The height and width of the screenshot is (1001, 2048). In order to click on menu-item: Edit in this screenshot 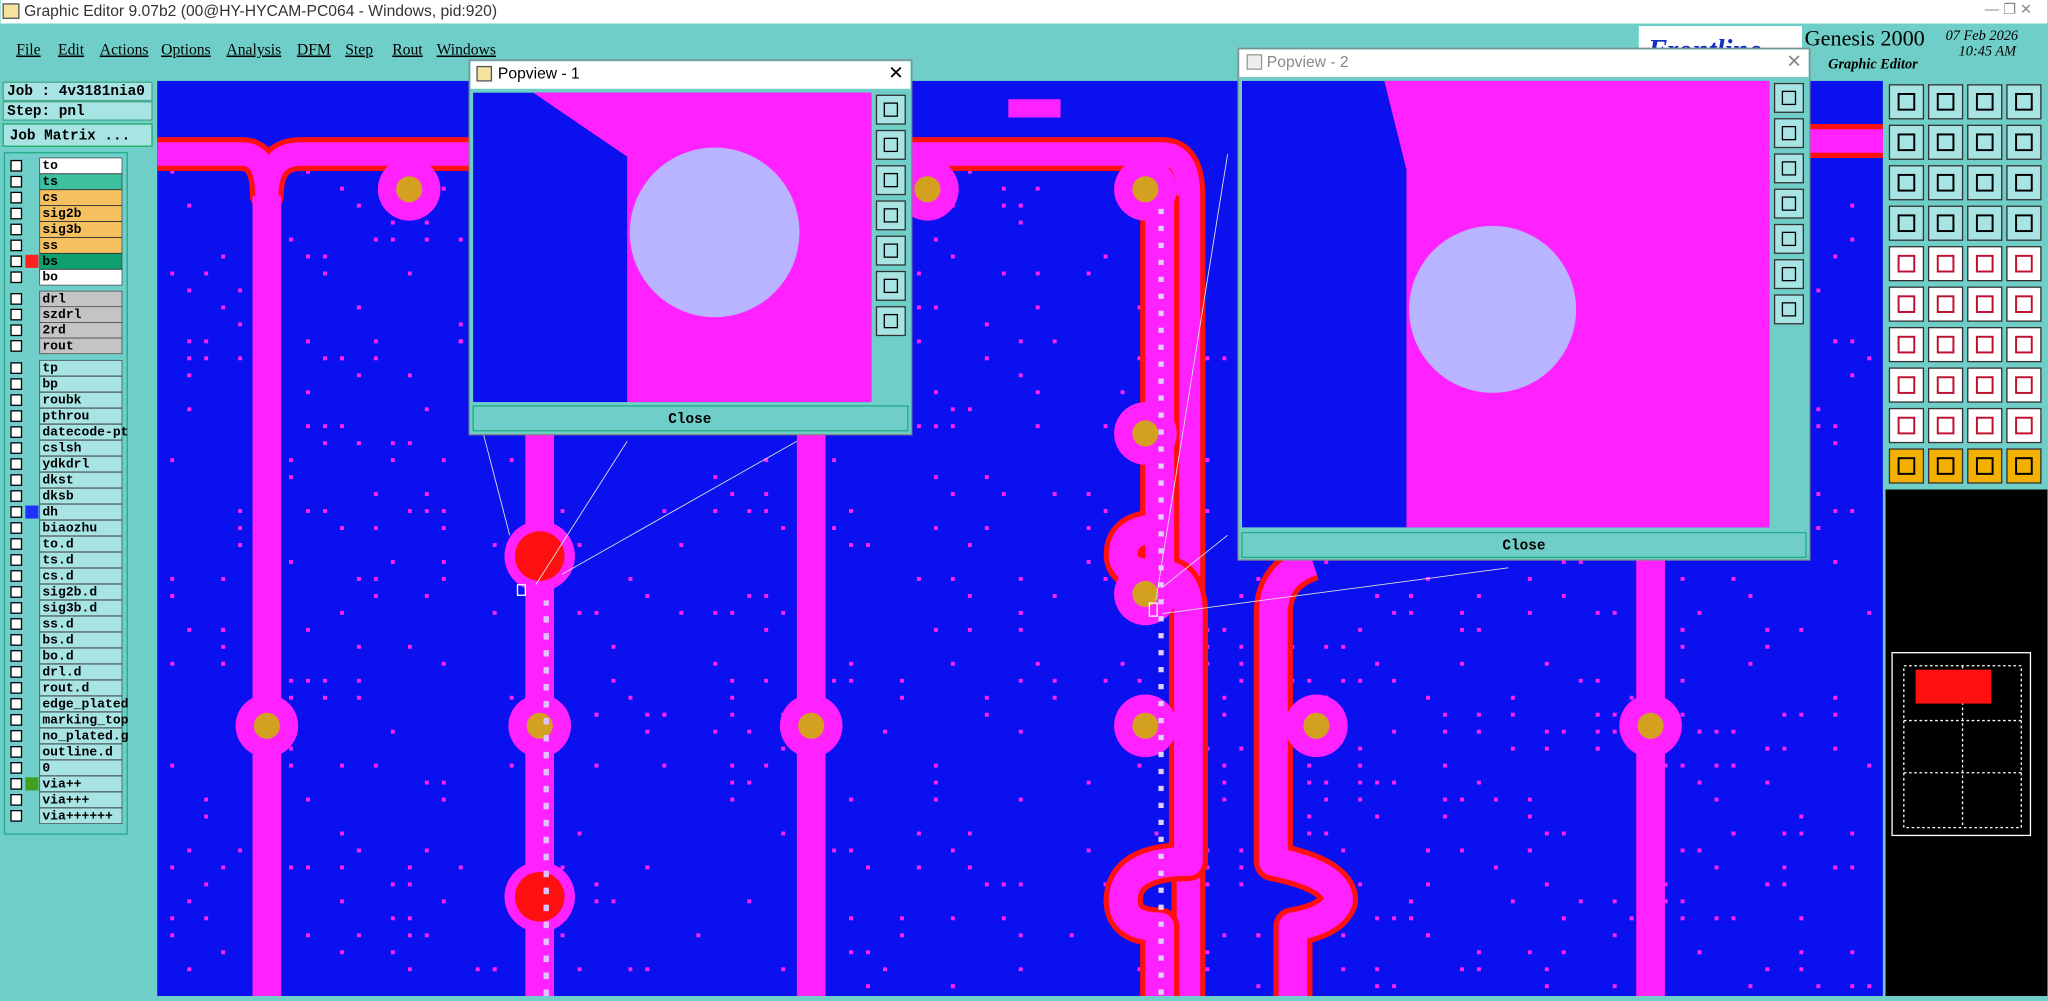, I will do `click(71, 50)`.